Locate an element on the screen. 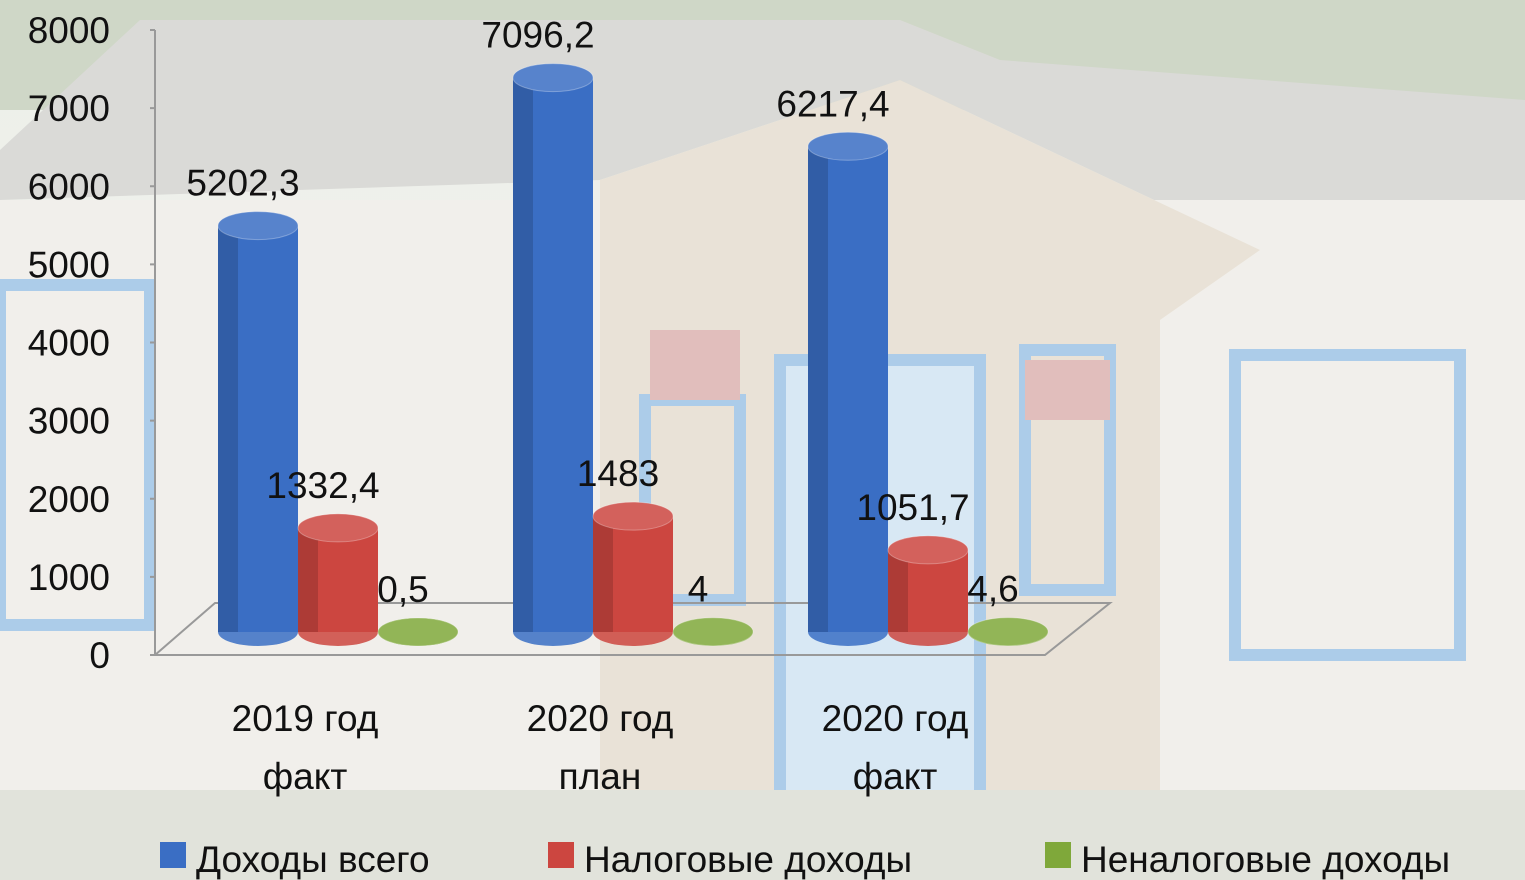 Image resolution: width=1525 pixels, height=880 pixels. value-label: 0,5 is located at coordinates (402, 589).